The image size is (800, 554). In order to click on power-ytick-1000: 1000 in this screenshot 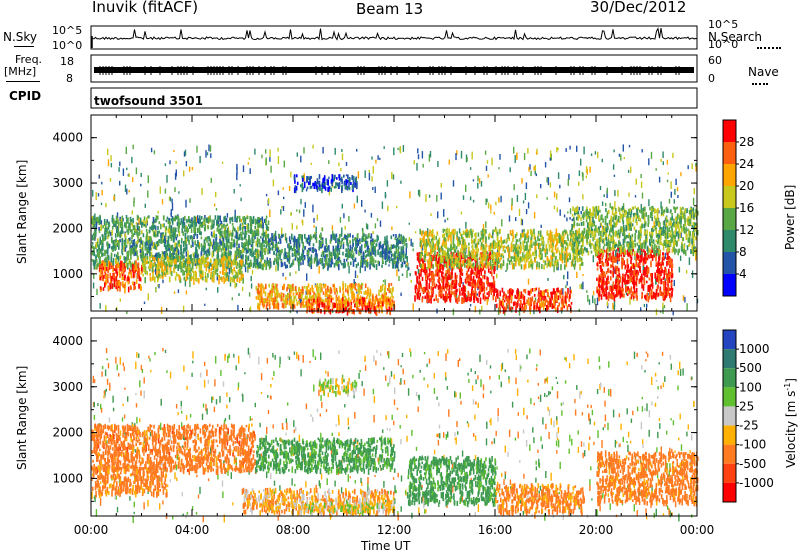, I will do `click(67, 274)`.